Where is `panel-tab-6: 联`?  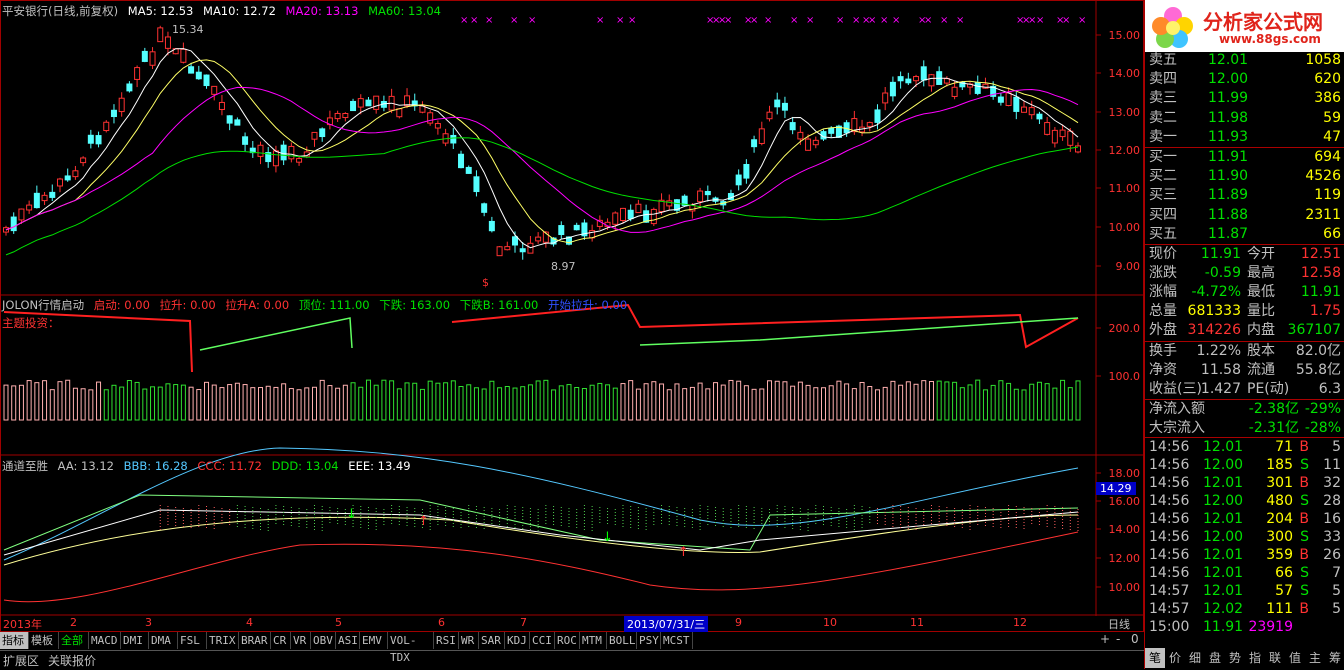
panel-tab-6: 联 is located at coordinates (1274, 658).